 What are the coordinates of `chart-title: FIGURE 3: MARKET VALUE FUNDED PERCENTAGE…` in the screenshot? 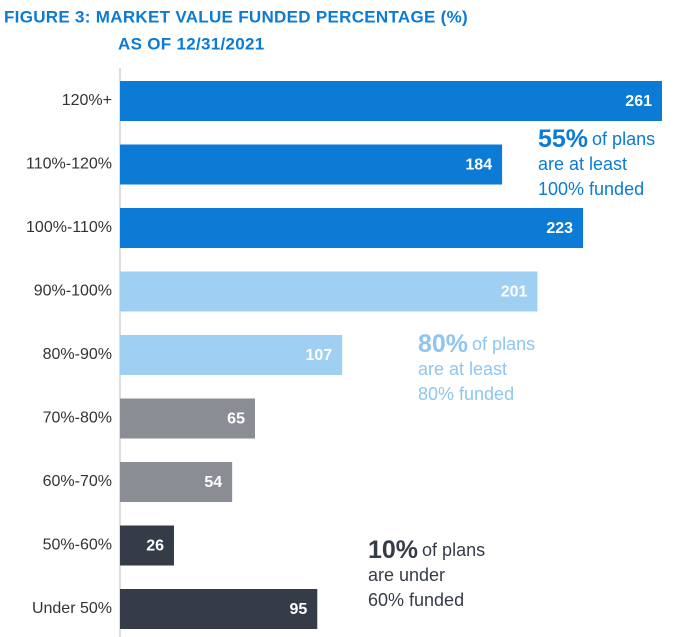 It's located at (236, 16).